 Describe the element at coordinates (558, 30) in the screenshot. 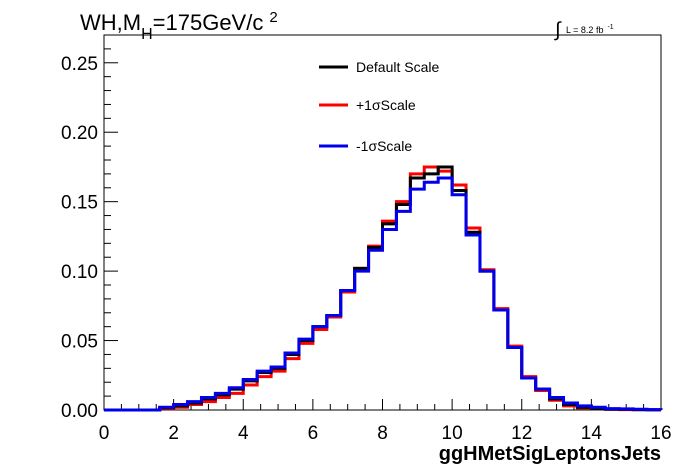

I see `lumi-integral-symbol: ∫` at that location.